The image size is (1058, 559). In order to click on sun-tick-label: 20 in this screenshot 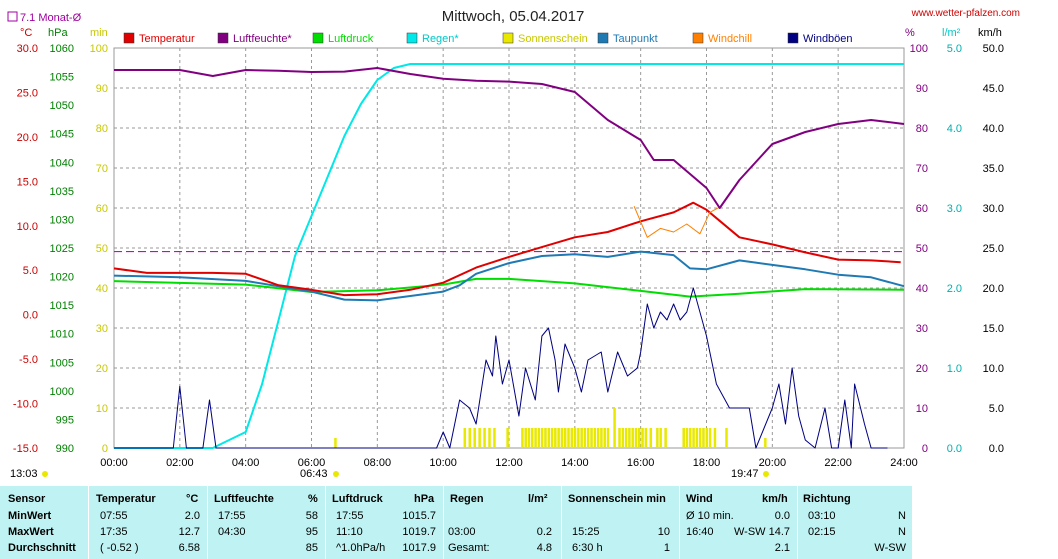, I will do `click(102, 369)`.